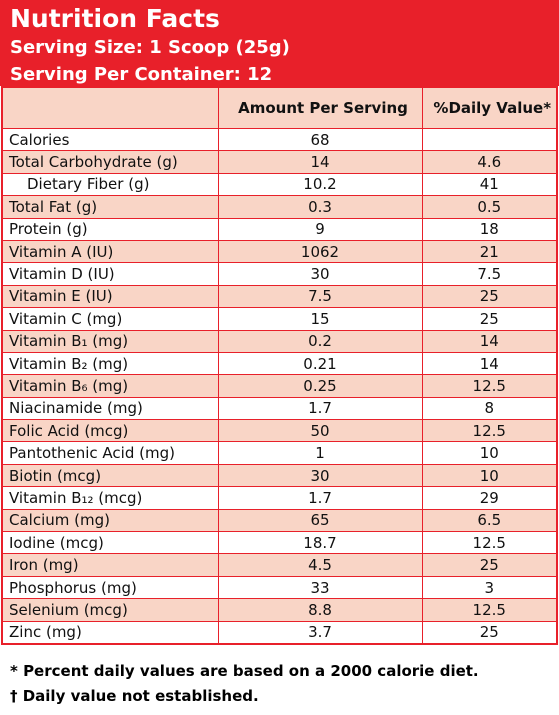 Image resolution: width=559 pixels, height=715 pixels. Describe the element at coordinates (110, 184) in the screenshot. I see `nutrient-name: Dietary Fiber (g)` at that location.